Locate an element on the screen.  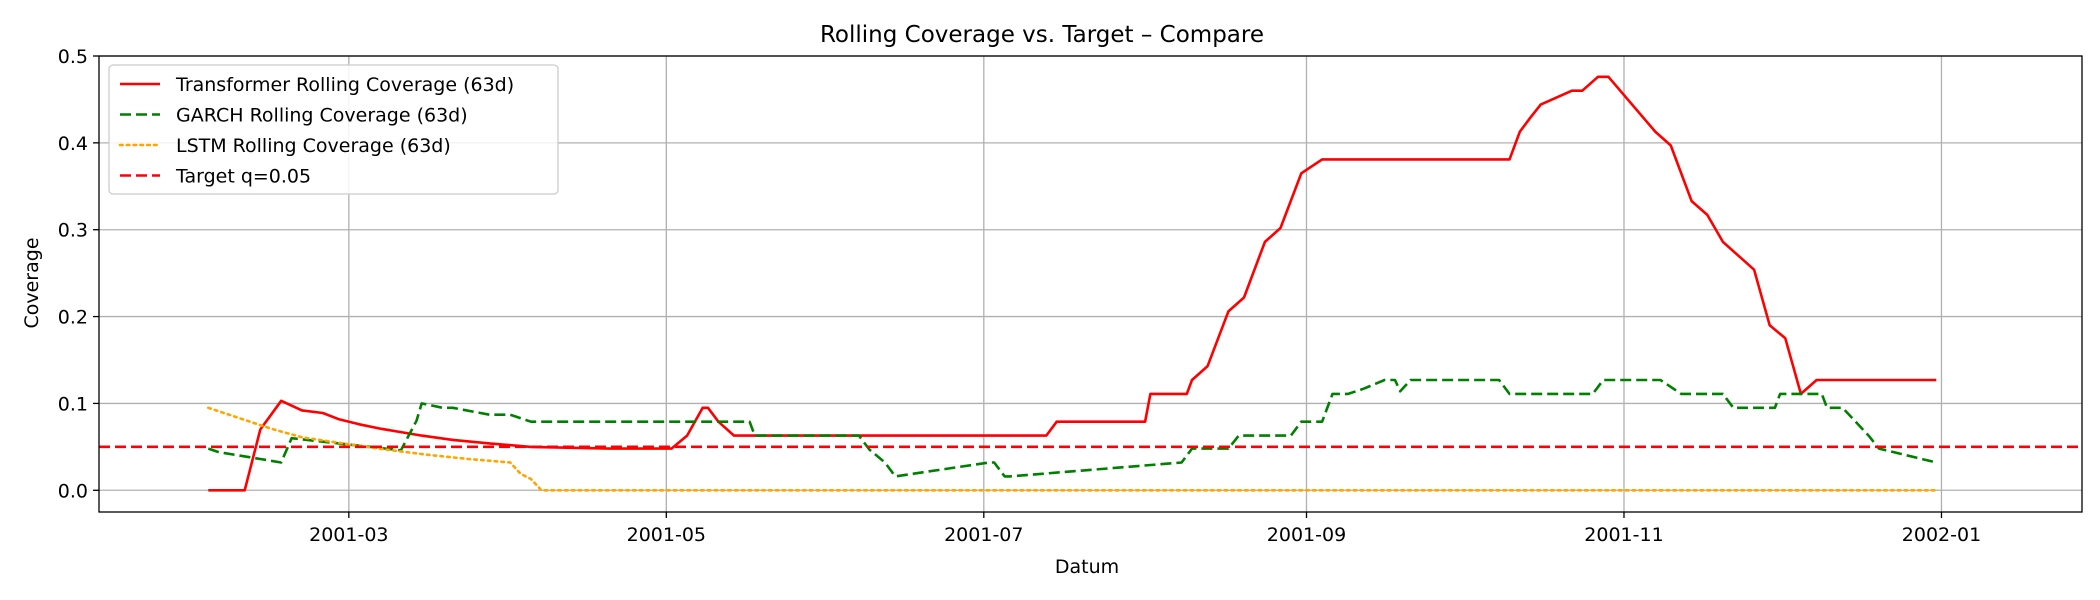
y-tick-label: 0.3 is located at coordinates (73, 231).